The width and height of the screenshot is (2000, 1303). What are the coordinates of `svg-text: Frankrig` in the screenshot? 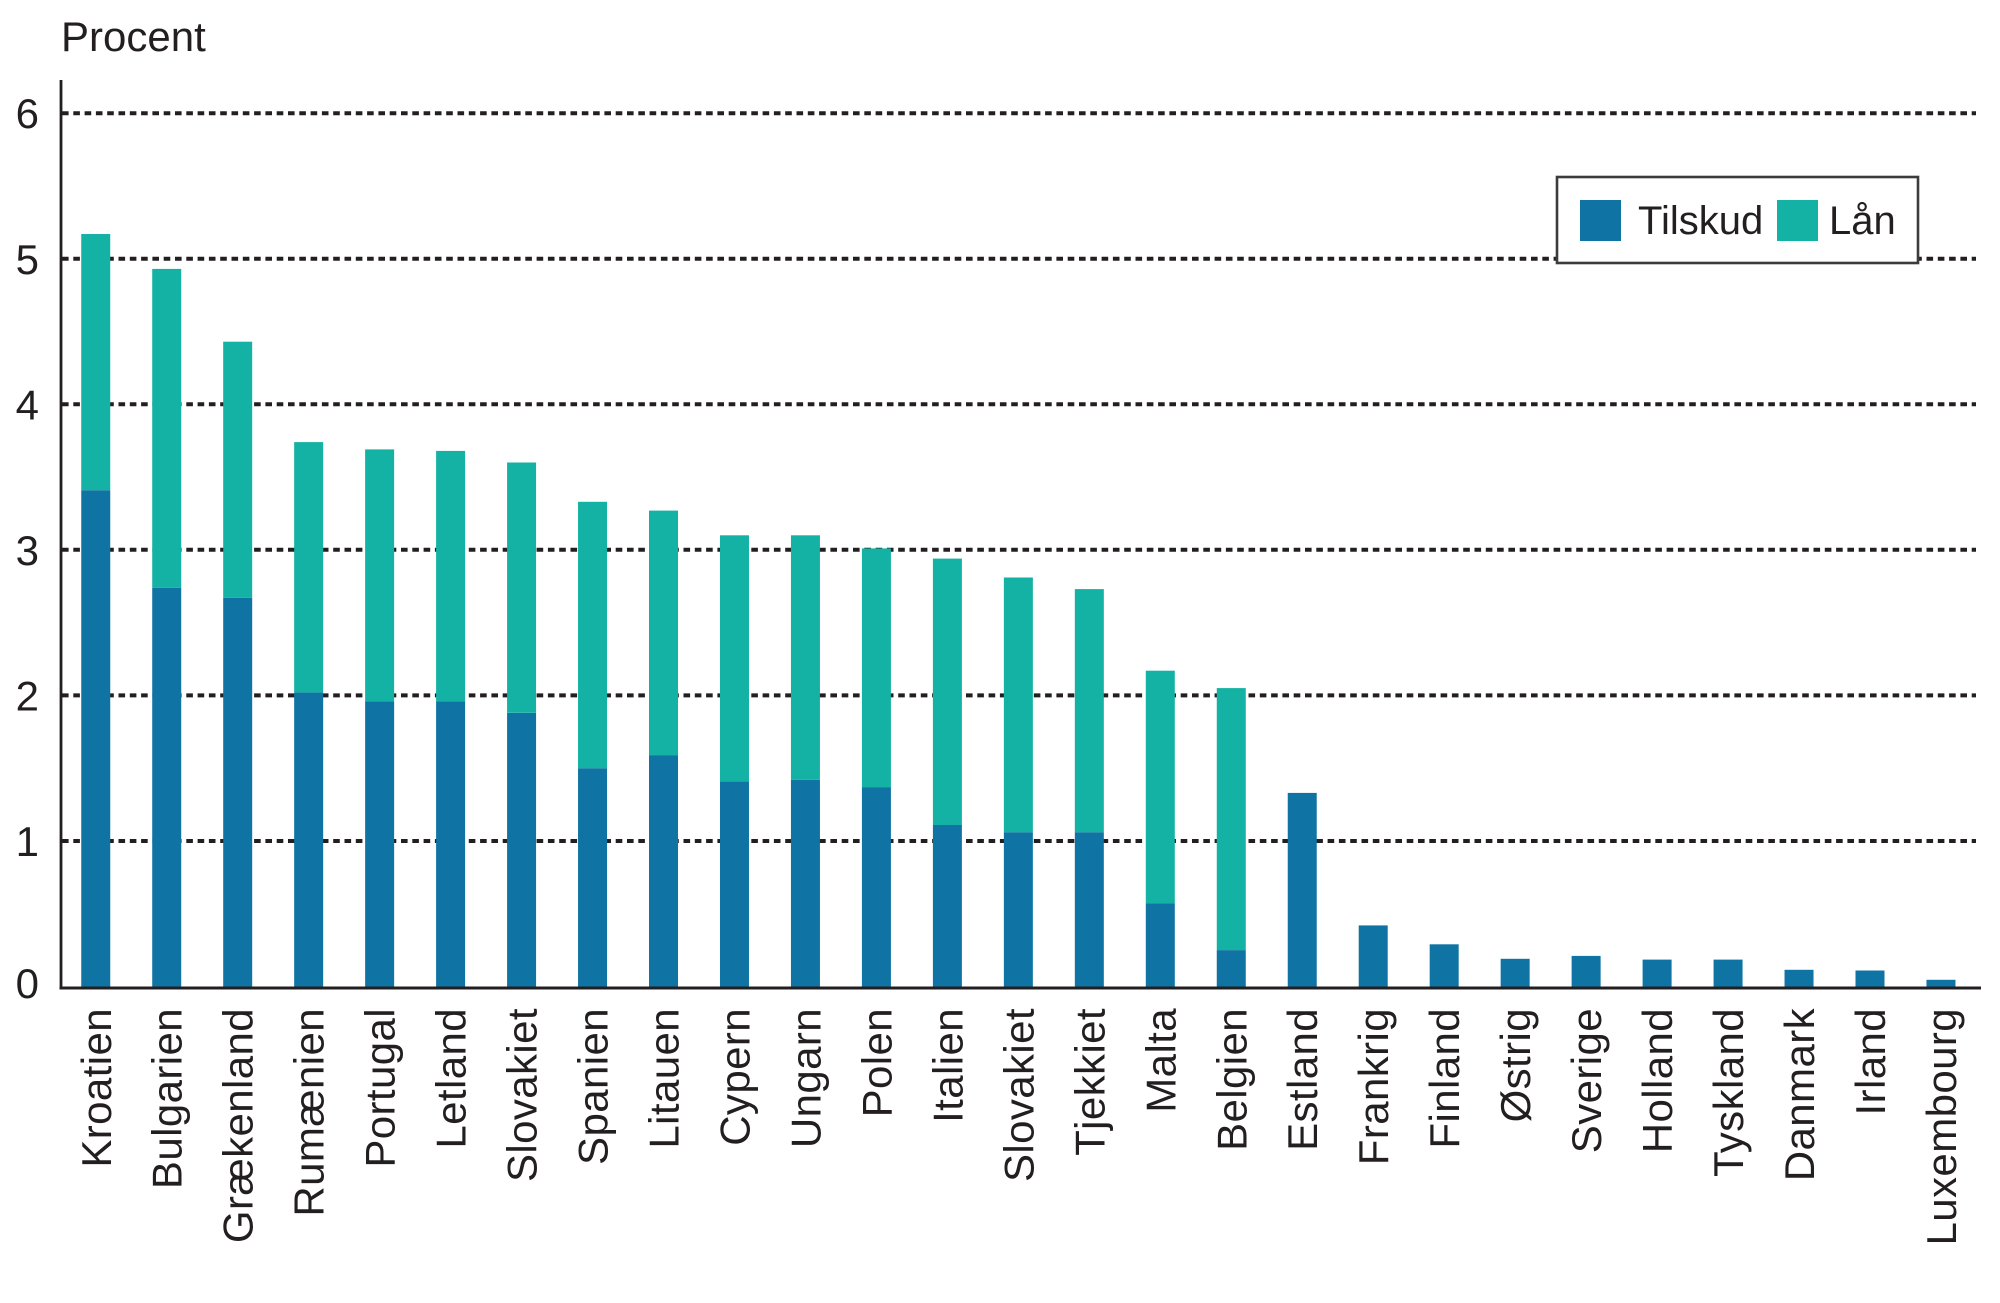 It's located at (1373, 1086).